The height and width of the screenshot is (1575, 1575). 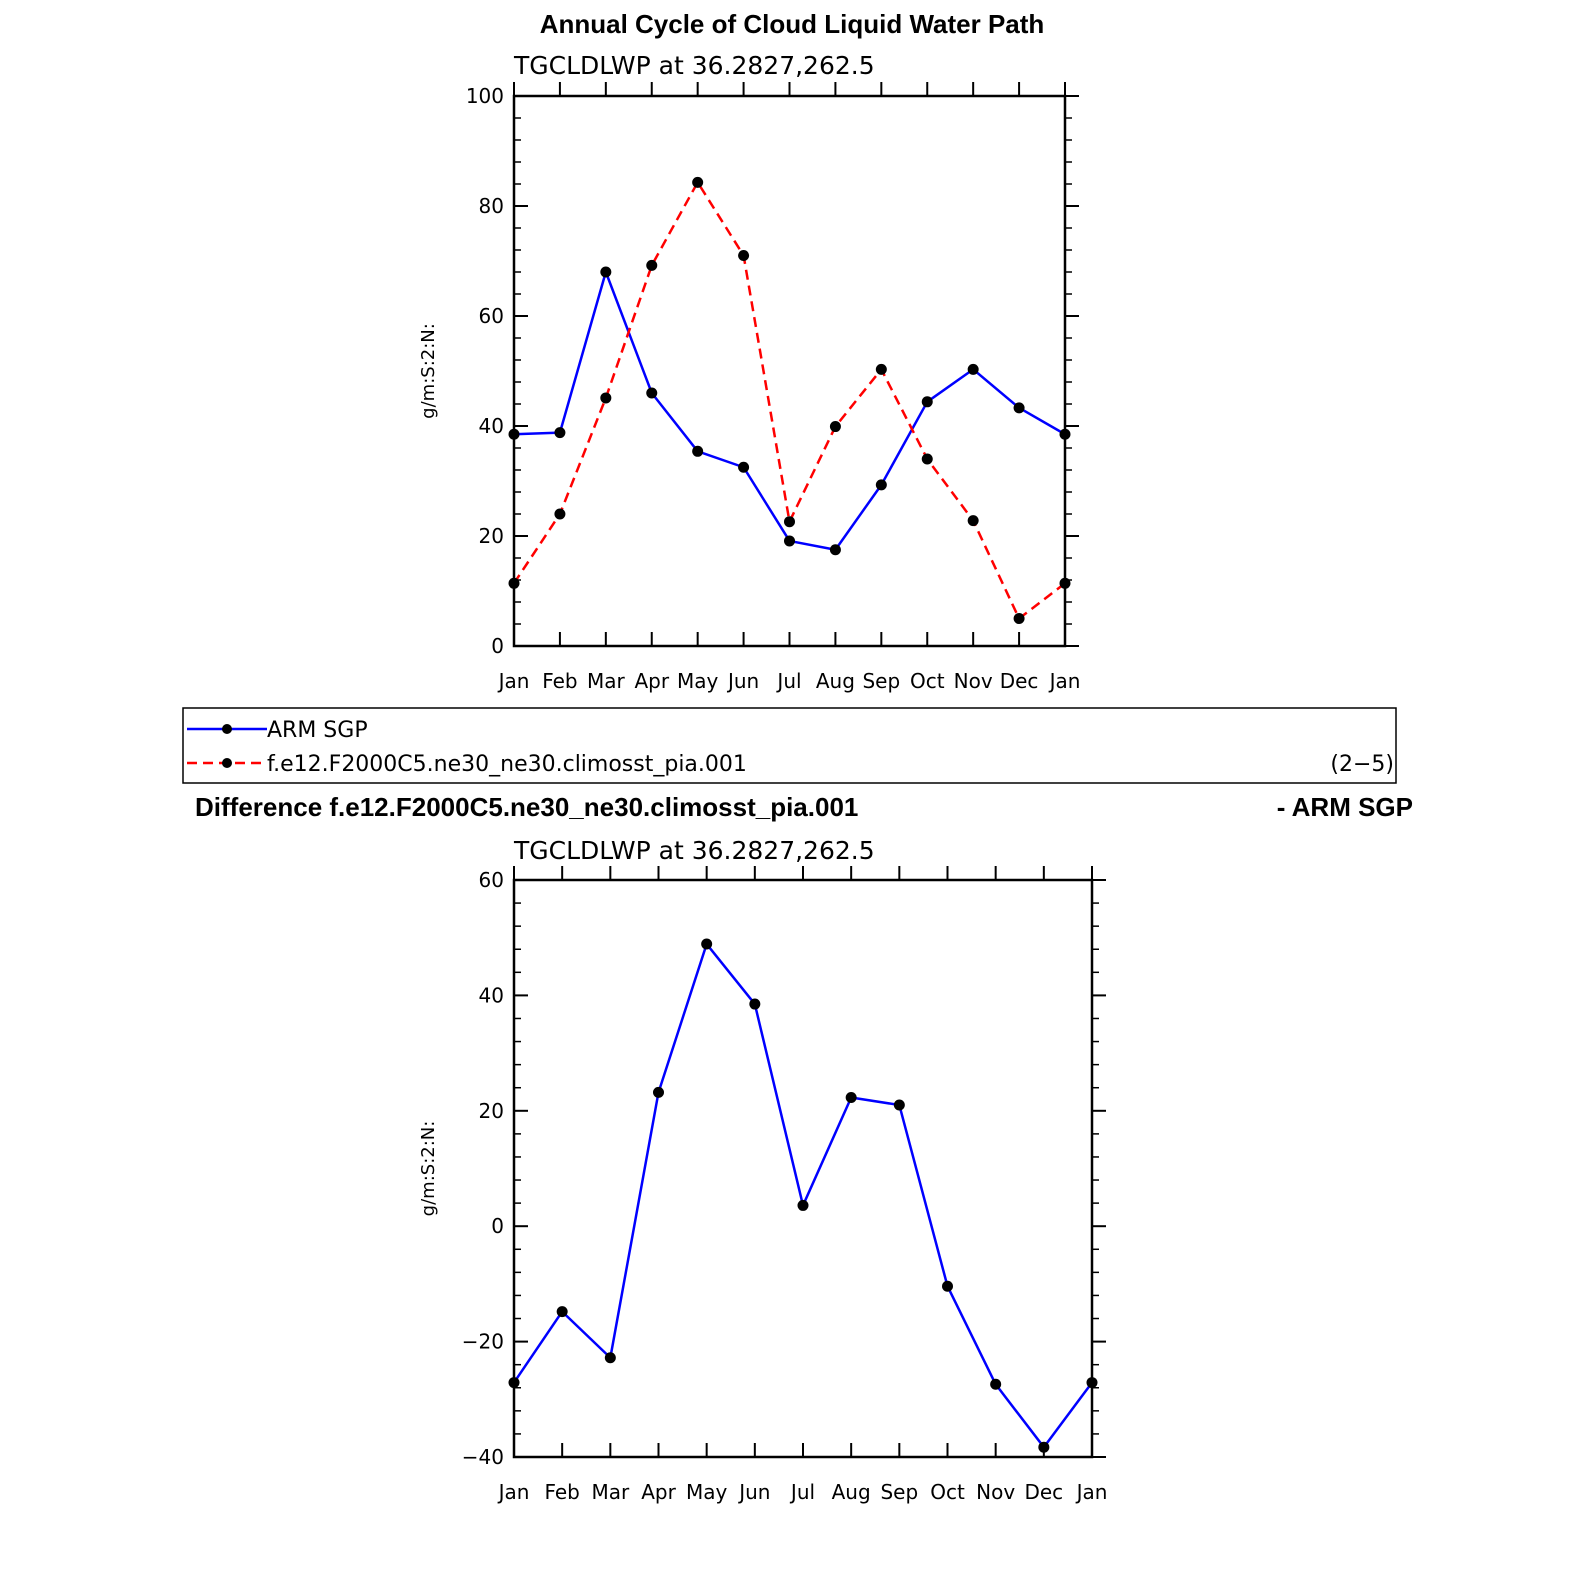 I want to click on bottom-chart-frame, so click(x=803, y=1168).